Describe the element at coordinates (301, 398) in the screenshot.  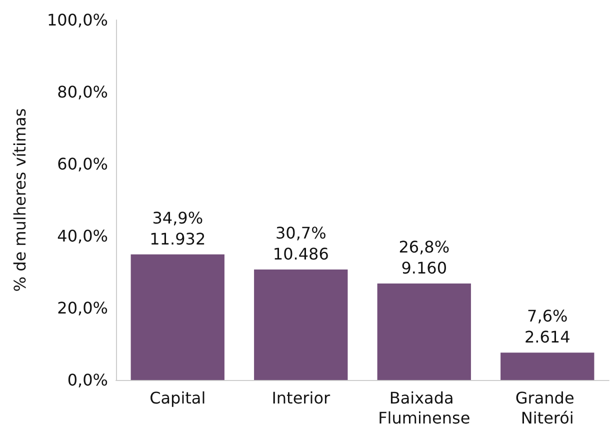
I see `x-tick-label: Interior` at that location.